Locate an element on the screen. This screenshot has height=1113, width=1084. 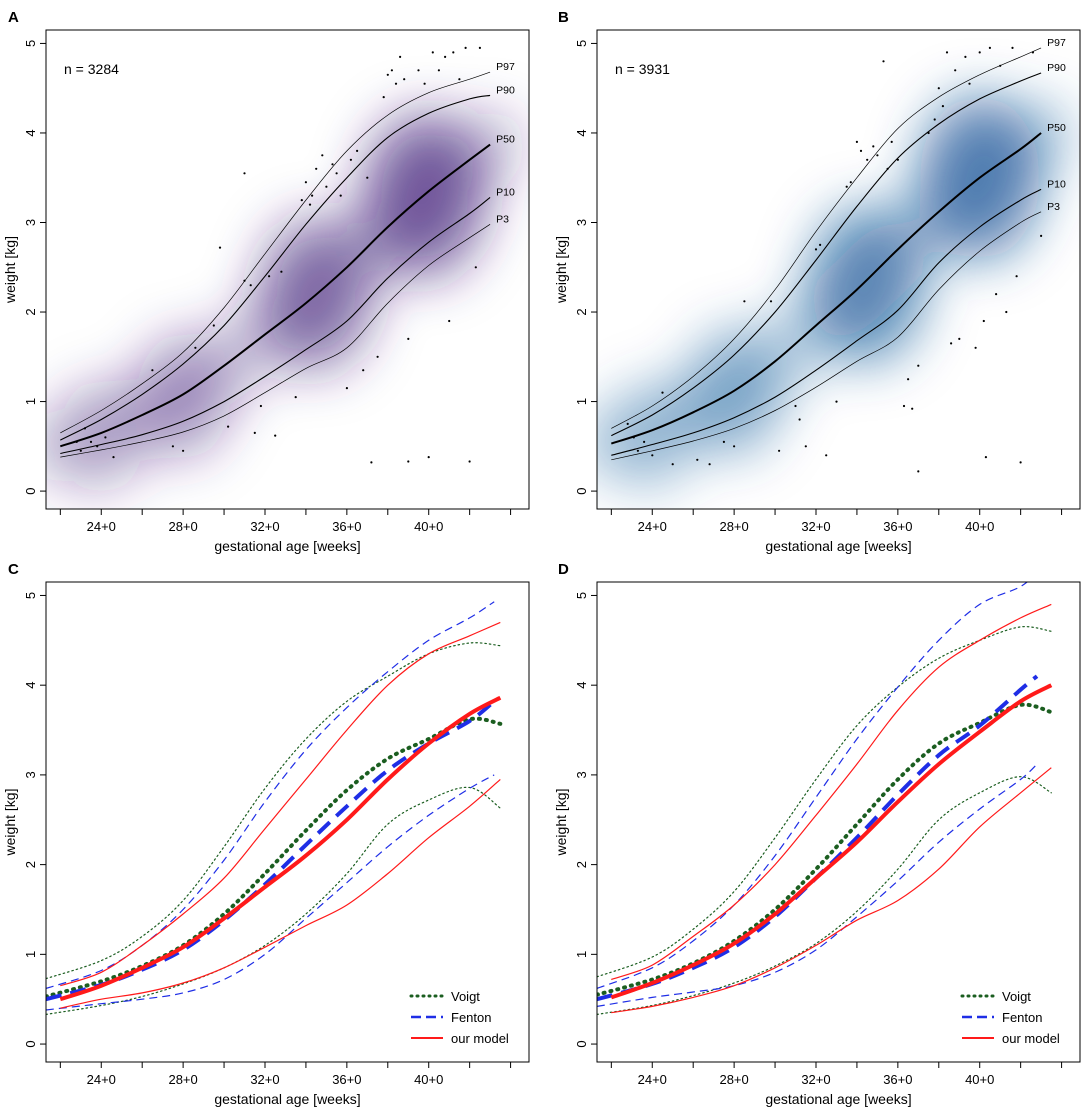
series-line-voigt-p10 is located at coordinates (273, 900).